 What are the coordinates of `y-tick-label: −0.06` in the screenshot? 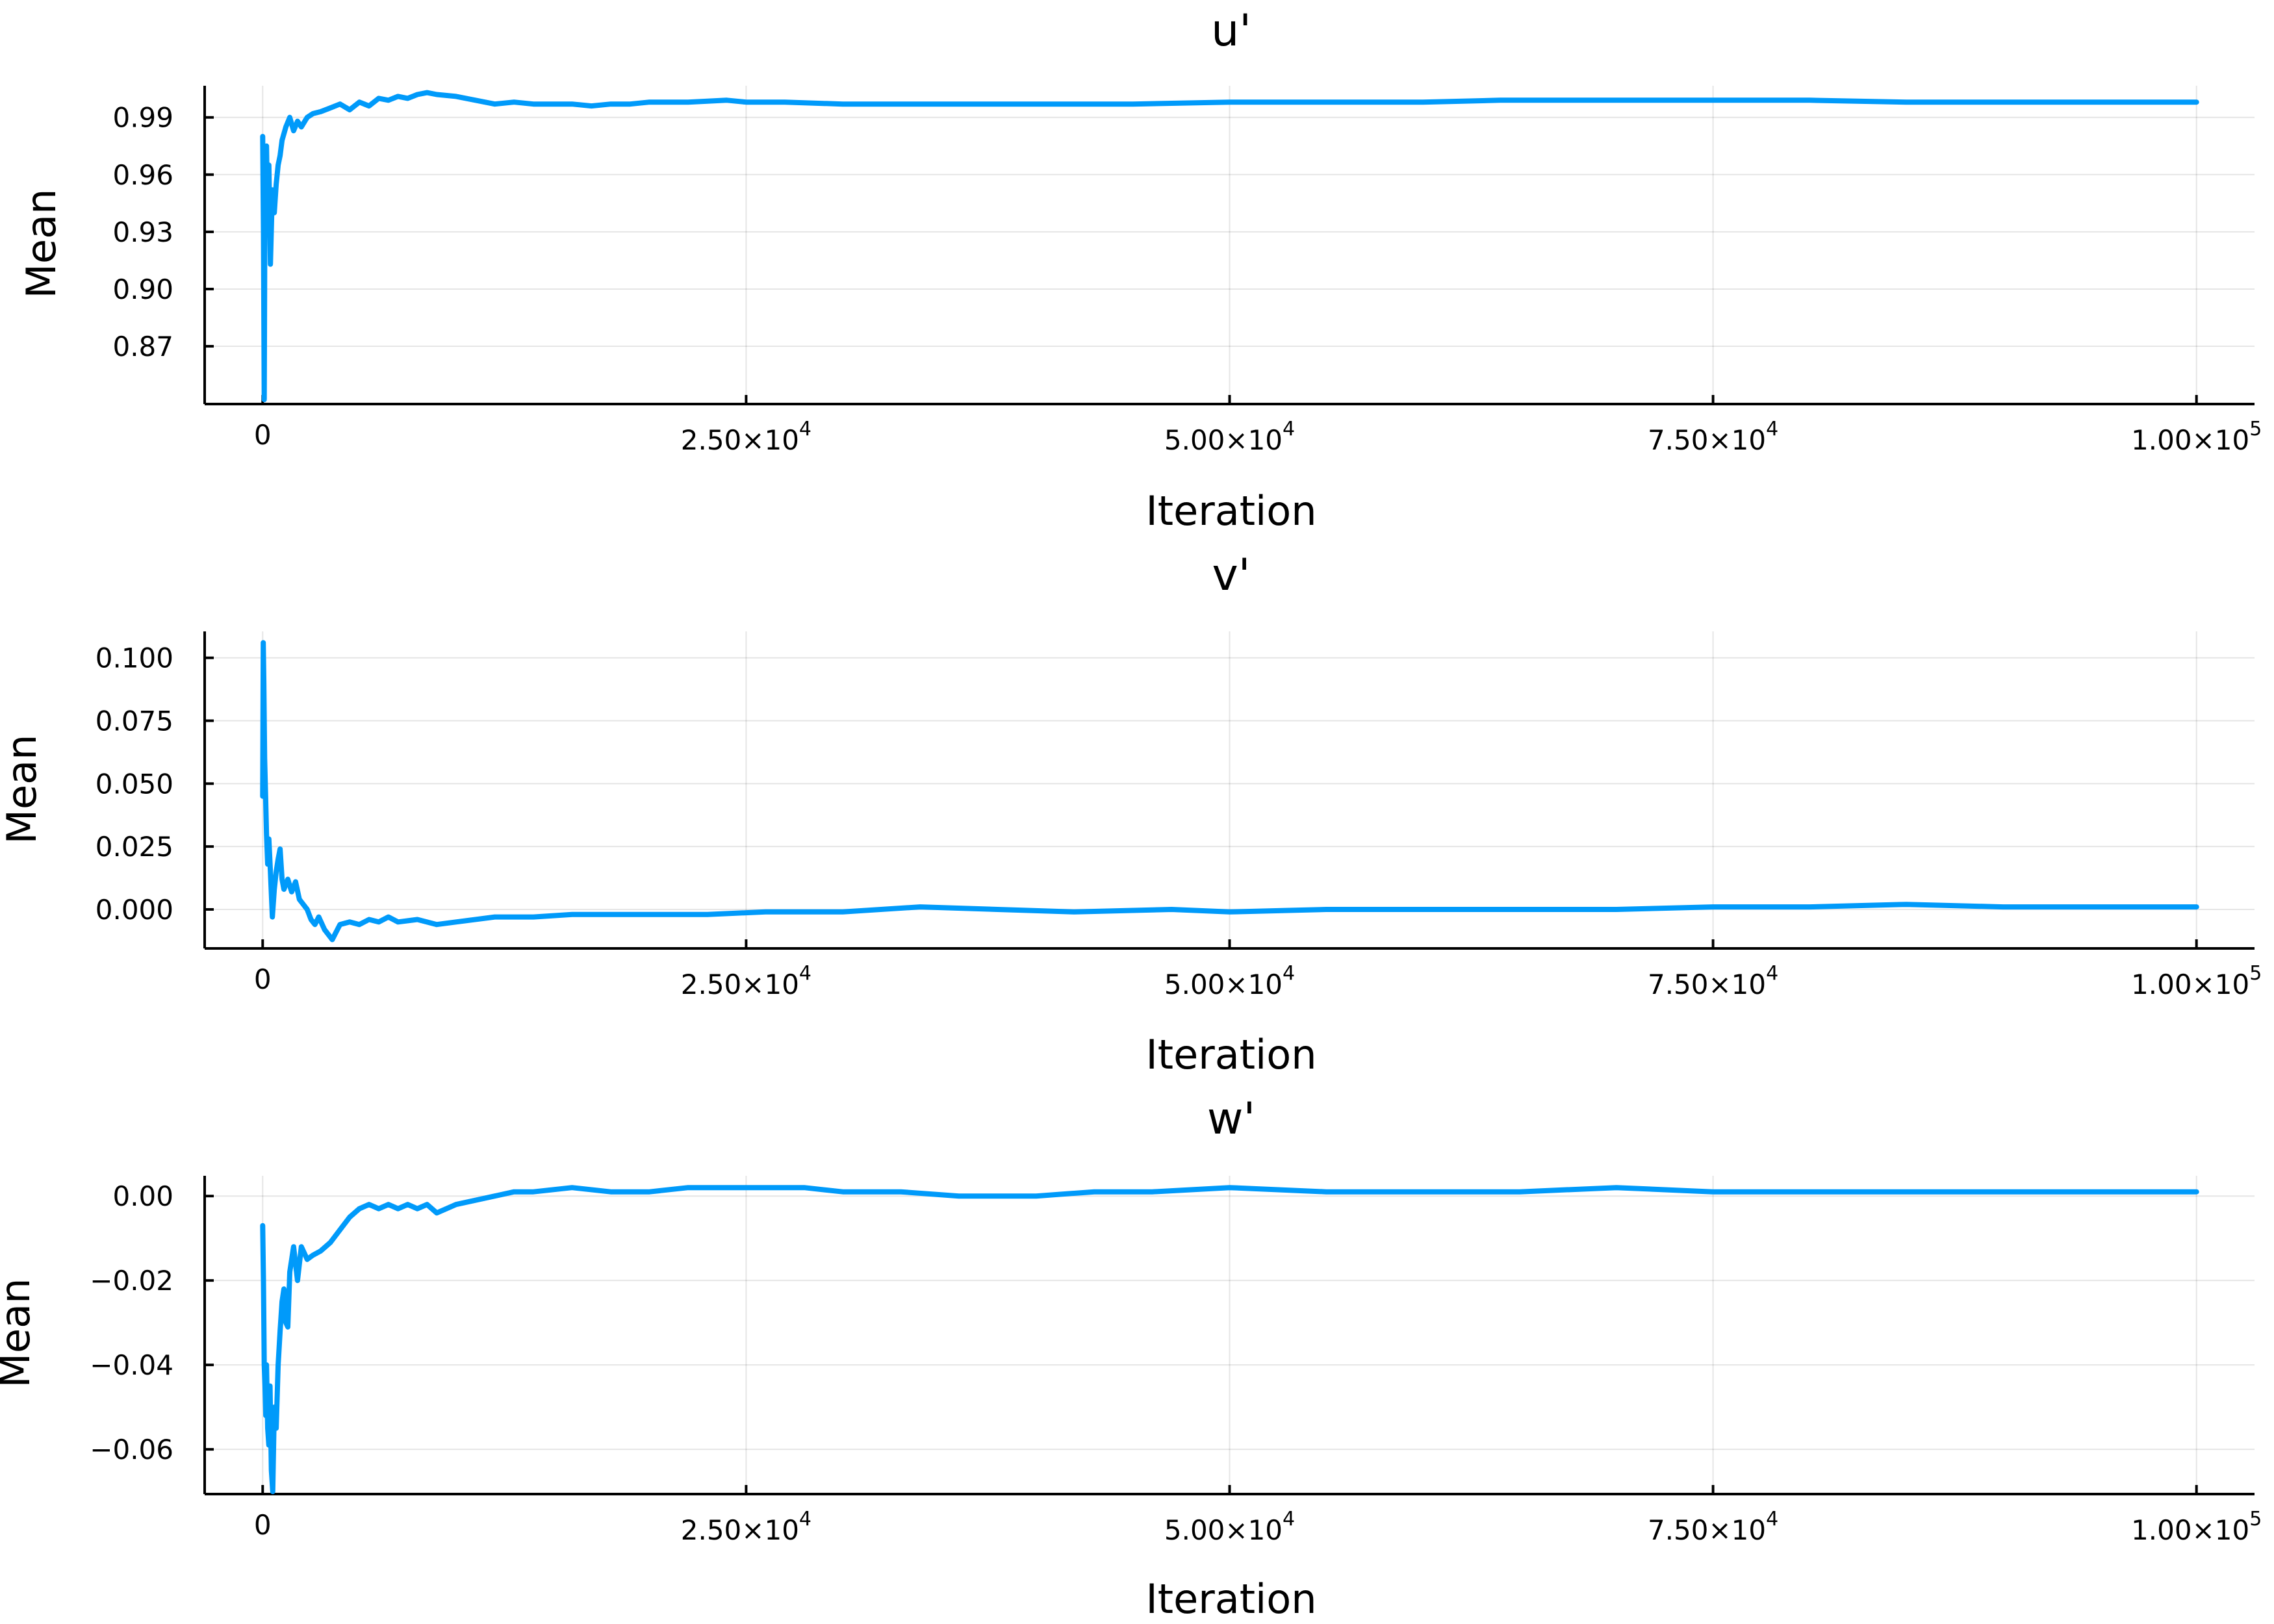 It's located at (131, 1449).